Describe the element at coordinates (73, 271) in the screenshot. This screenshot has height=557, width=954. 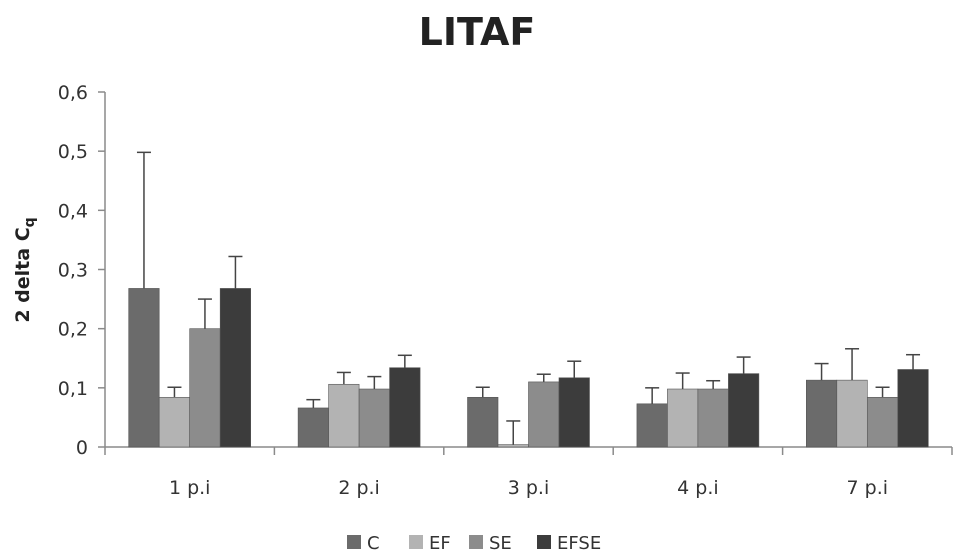
I see `y-tick-label: 0,3` at that location.